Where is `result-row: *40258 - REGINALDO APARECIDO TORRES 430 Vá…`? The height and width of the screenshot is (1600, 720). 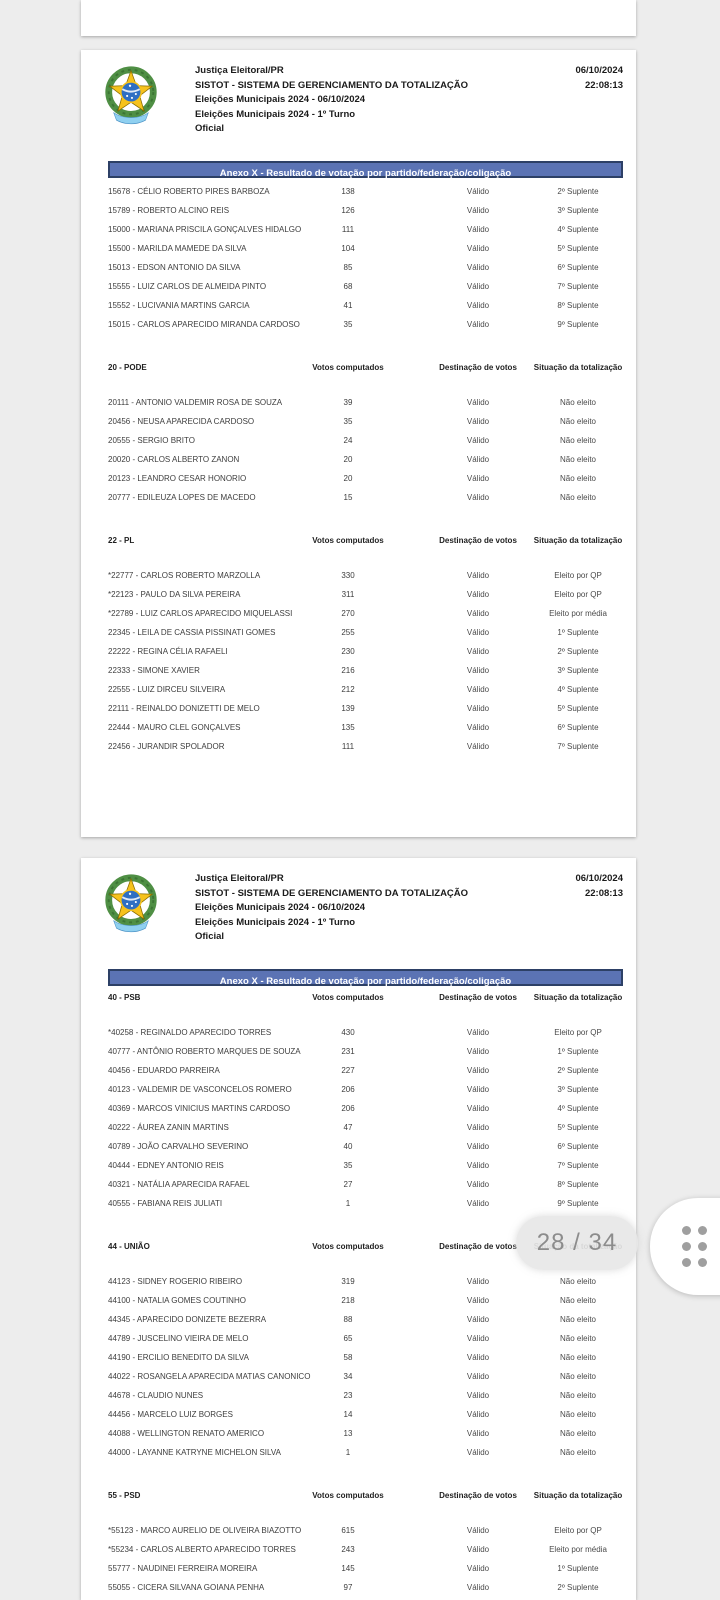
result-row: *40258 - REGINALDO APARECIDO TORRES 430 Vá… is located at coordinates (365, 1032).